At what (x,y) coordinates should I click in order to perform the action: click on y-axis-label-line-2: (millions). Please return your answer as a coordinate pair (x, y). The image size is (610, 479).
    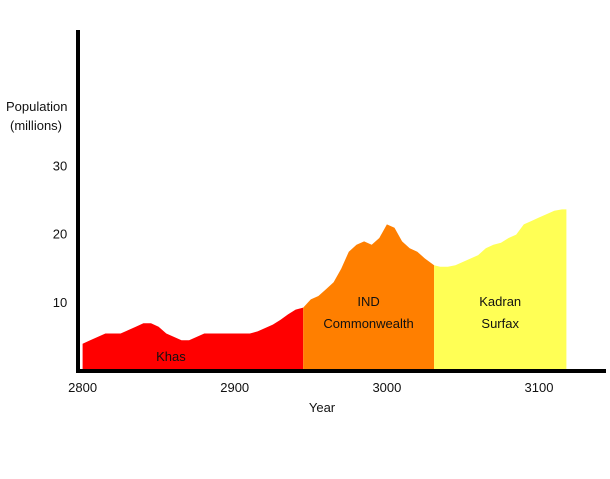
    Looking at the image, I should click on (36, 125).